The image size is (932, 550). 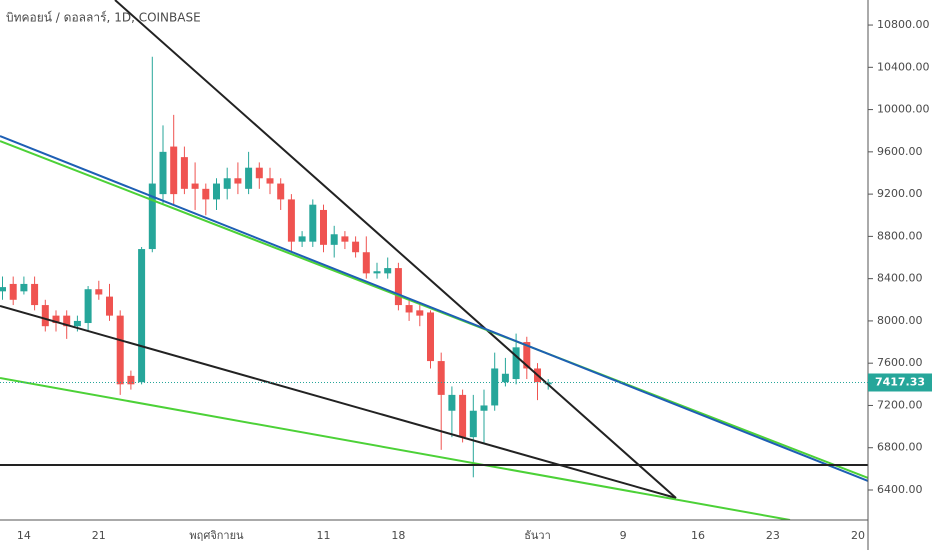 What do you see at coordinates (900, 278) in the screenshot?
I see `y-tick-label: 8400.00` at bounding box center [900, 278].